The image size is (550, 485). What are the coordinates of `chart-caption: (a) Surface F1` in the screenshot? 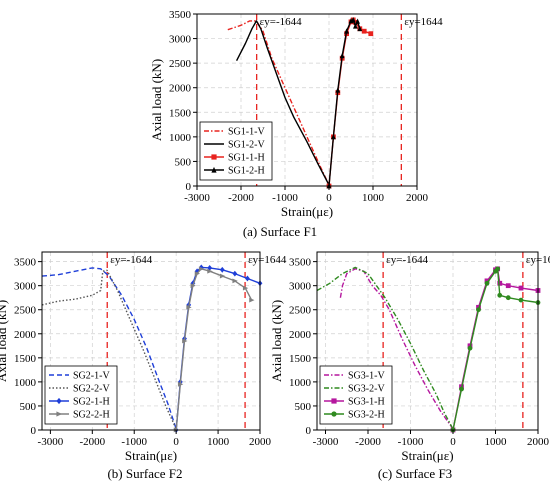 It's located at (280, 231).